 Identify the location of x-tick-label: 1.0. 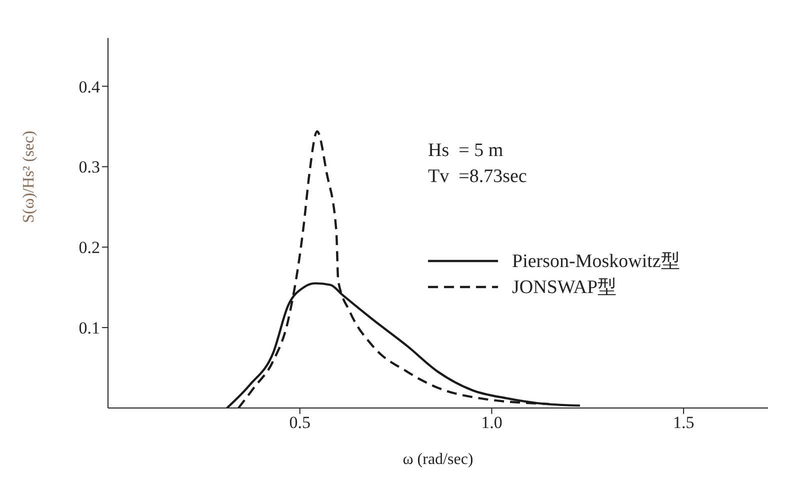
(491, 422).